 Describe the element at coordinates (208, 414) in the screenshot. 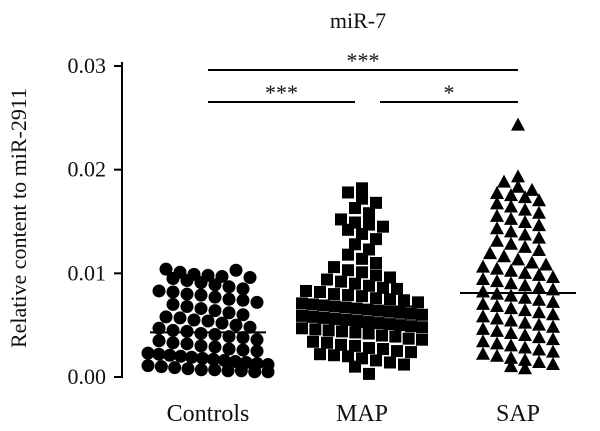

I see `x-tick-label: Controls` at that location.